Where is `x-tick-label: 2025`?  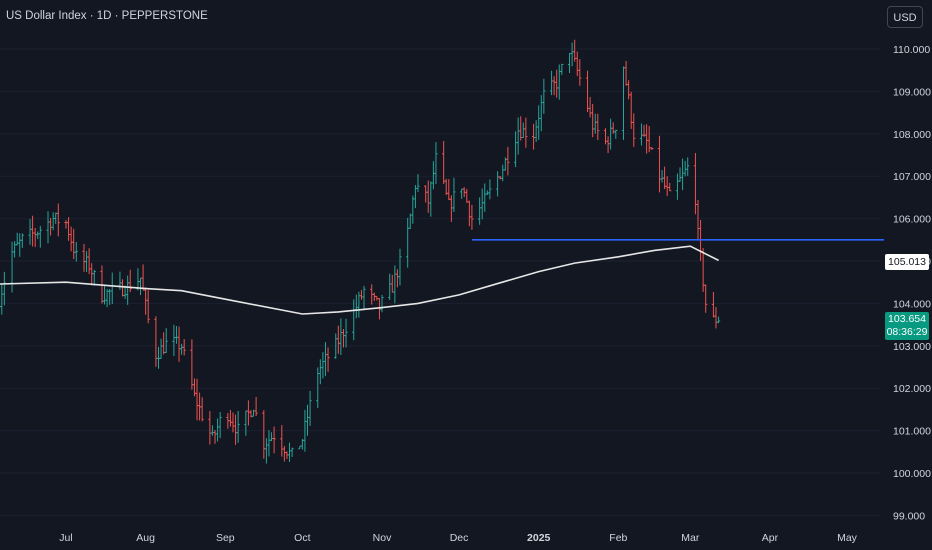 x-tick-label: 2025 is located at coordinates (539, 538).